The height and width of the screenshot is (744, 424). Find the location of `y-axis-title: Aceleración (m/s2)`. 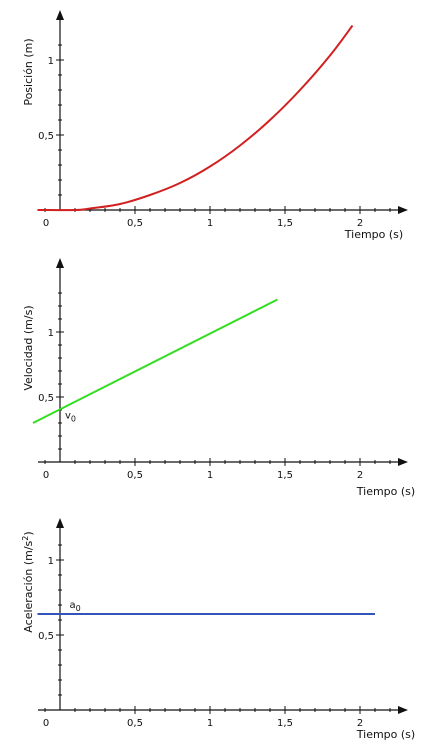

y-axis-title: Aceleración (m/s2) is located at coordinates (28, 581).